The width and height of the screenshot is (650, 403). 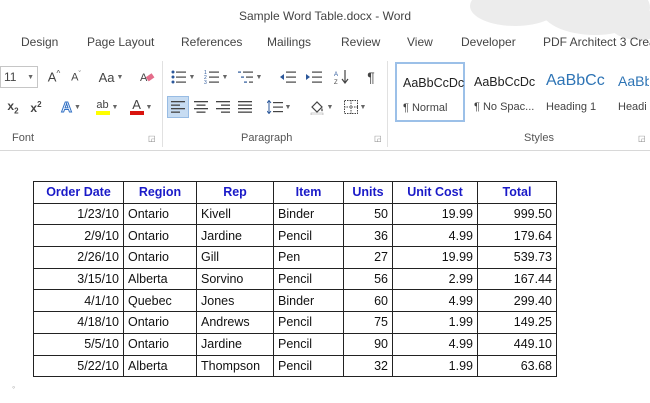 What do you see at coordinates (517, 192) in the screenshot?
I see `column-header: Total` at bounding box center [517, 192].